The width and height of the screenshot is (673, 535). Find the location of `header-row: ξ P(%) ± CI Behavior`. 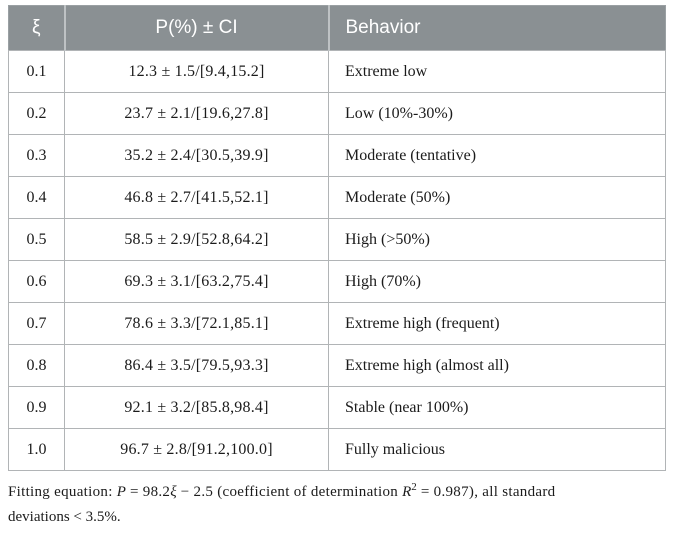

header-row: ξ P(%) ± CI Behavior is located at coordinates (337, 28).